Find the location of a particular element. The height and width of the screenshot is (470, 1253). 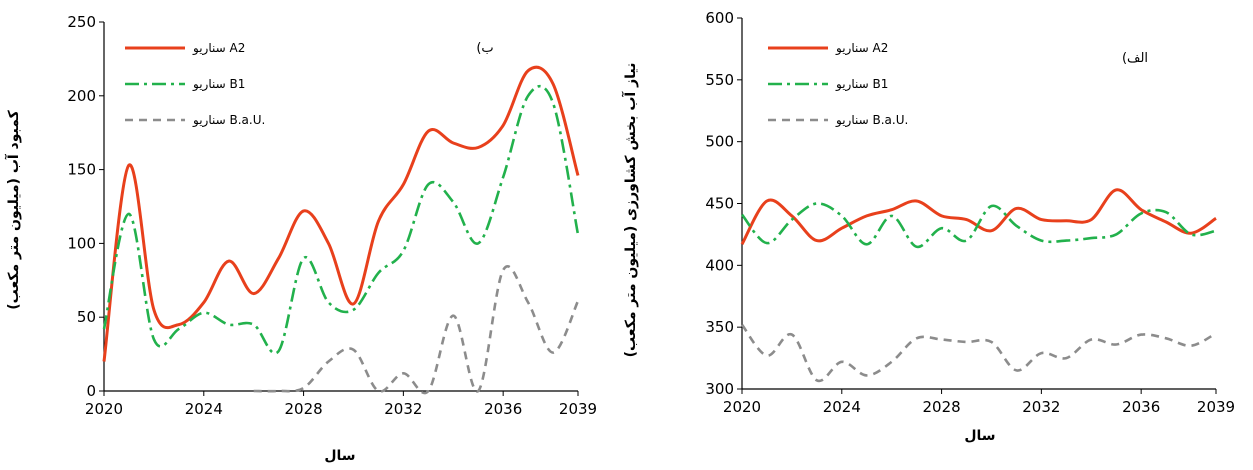

y-tick-label: 250 is located at coordinates (81, 22).